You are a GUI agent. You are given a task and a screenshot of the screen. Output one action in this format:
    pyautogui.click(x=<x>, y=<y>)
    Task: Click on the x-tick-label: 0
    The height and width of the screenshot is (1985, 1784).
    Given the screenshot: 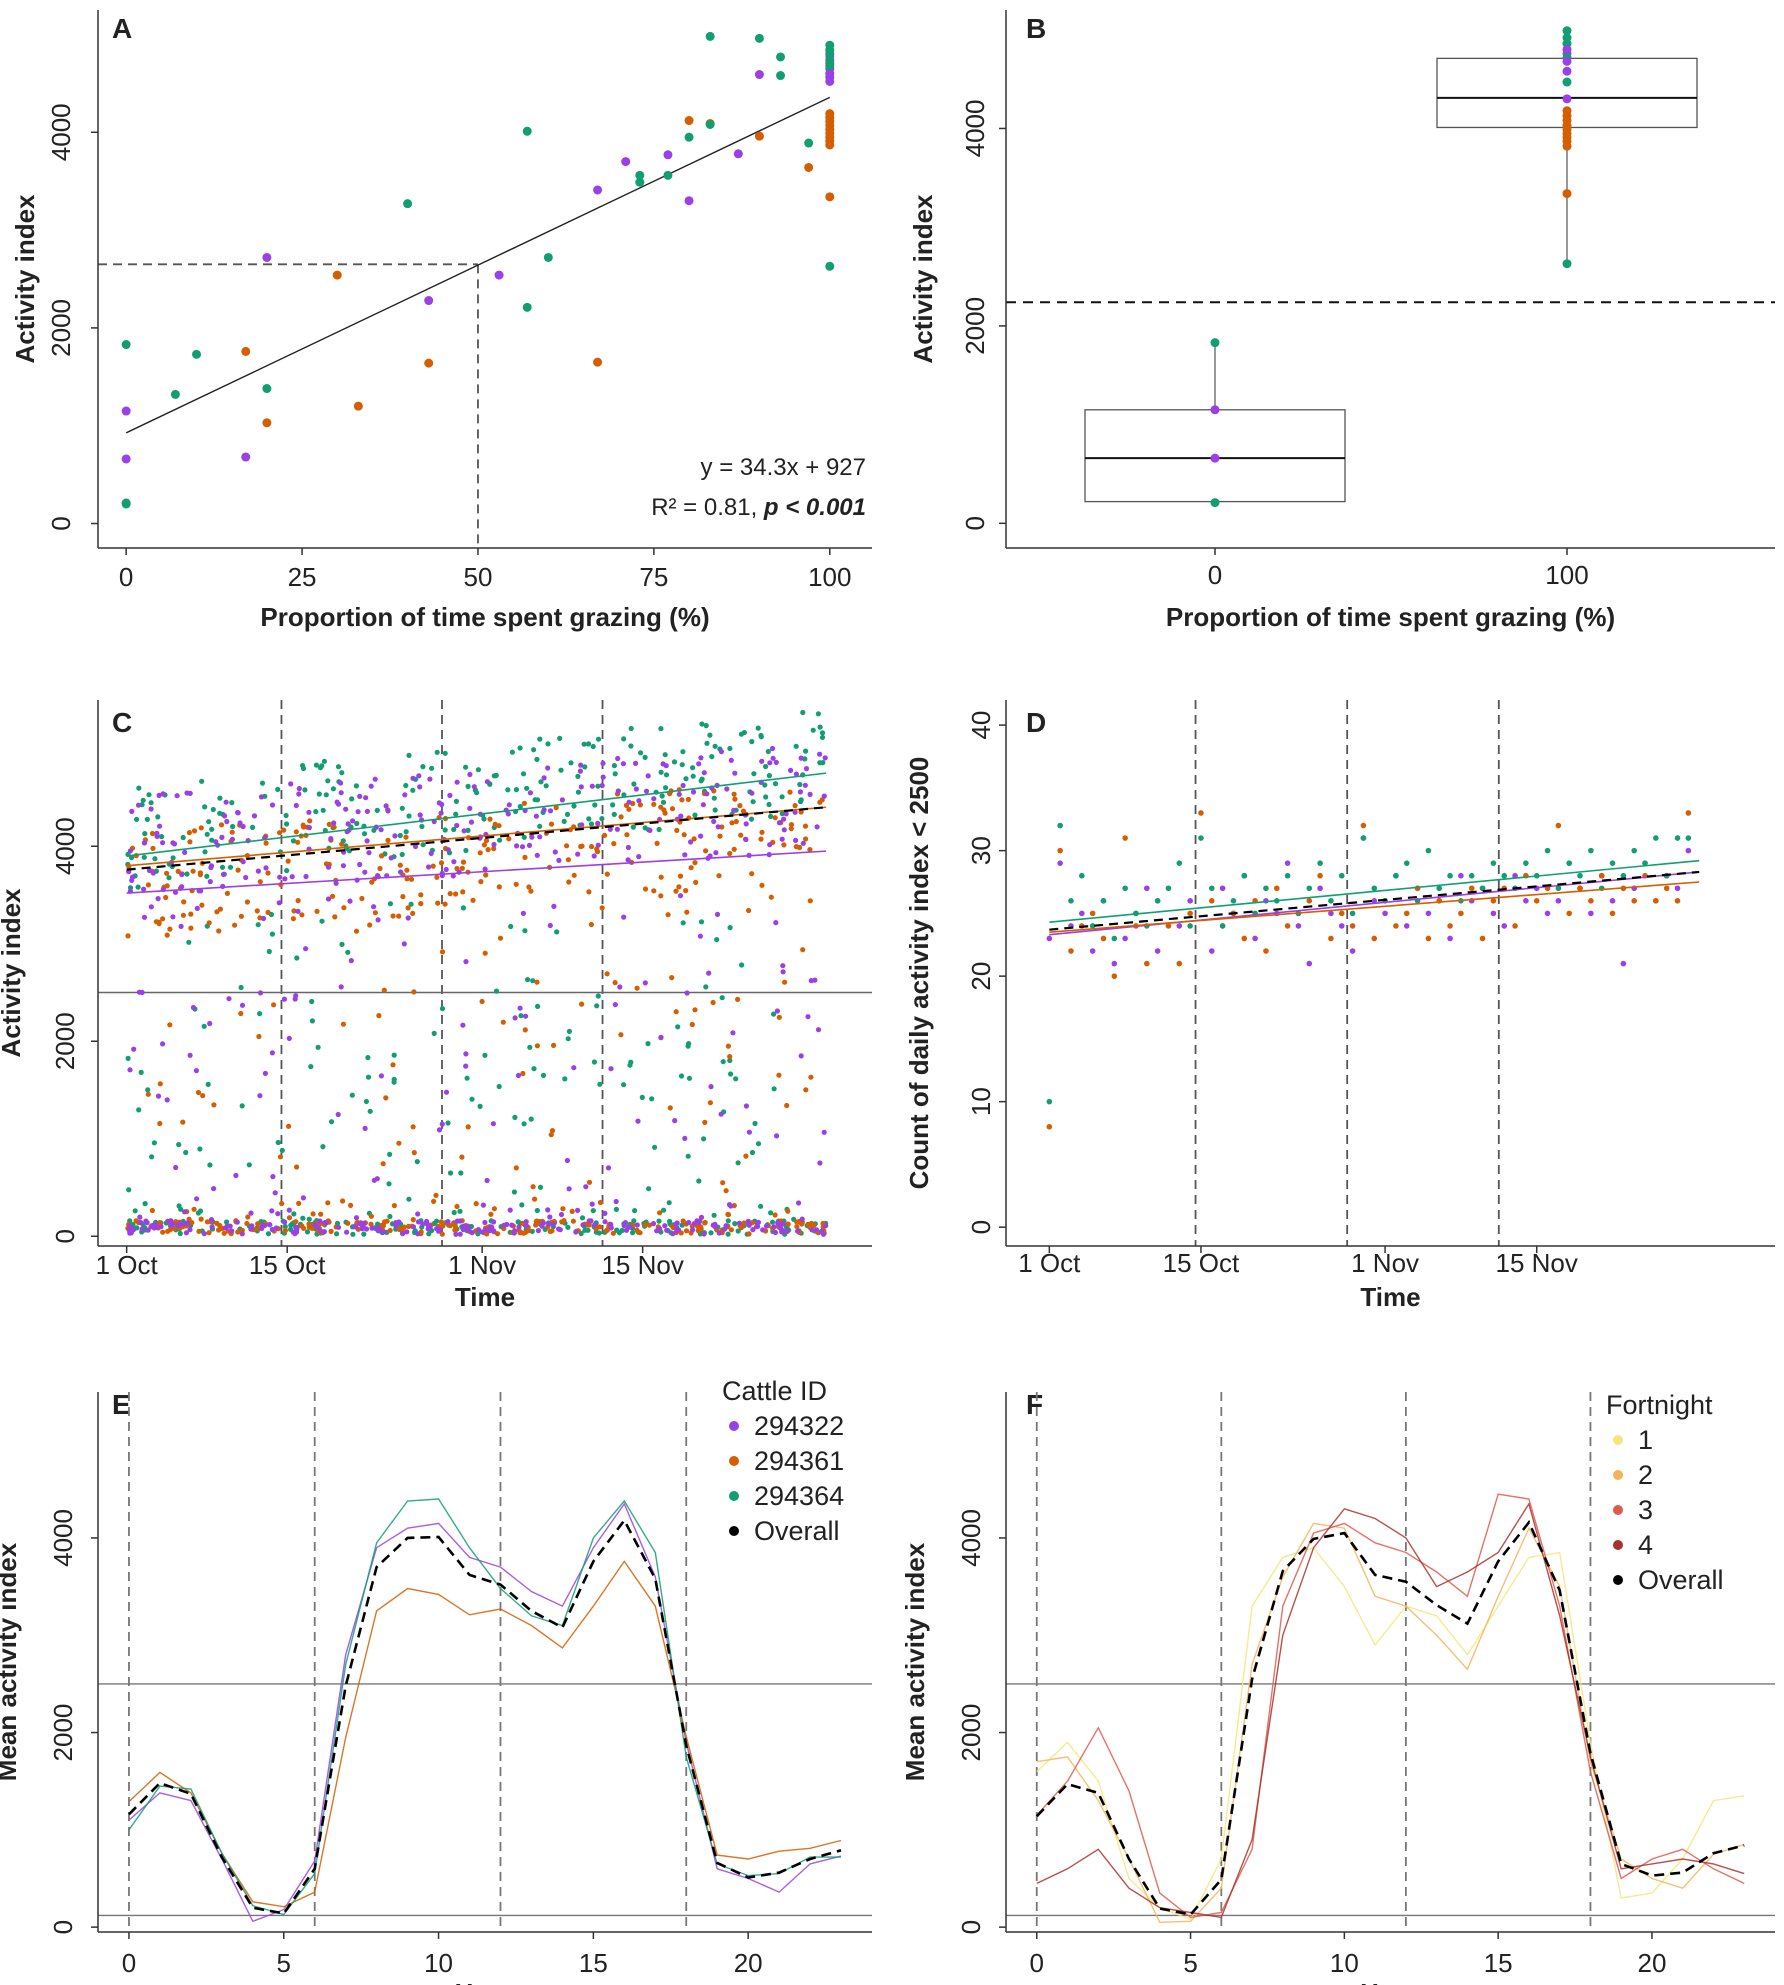 What is the action you would take?
    pyautogui.click(x=1215, y=575)
    